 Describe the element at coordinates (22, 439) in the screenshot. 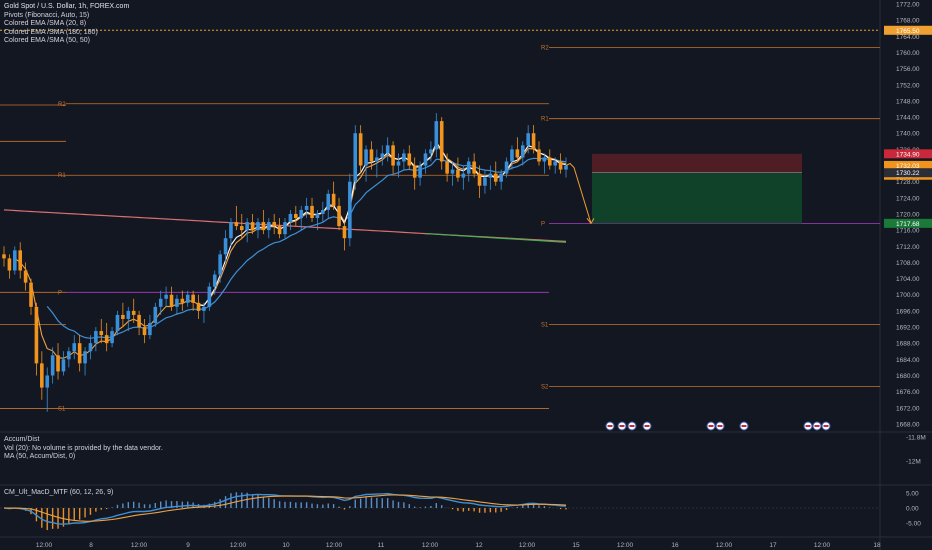

I see `indicator-label: Accum/Dist` at that location.